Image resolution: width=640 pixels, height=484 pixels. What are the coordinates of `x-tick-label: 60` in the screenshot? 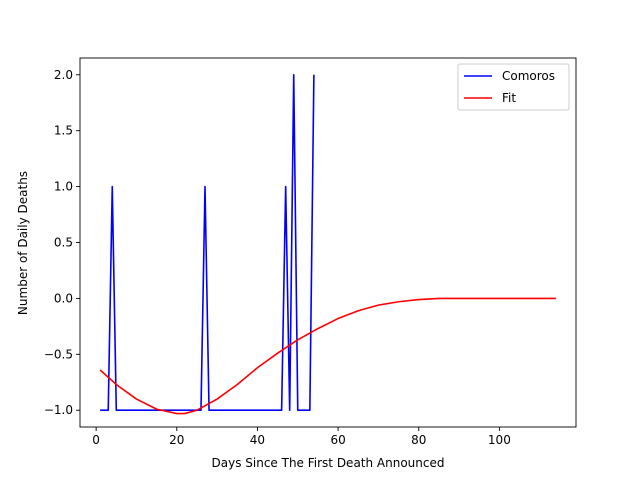 It's located at (337, 440).